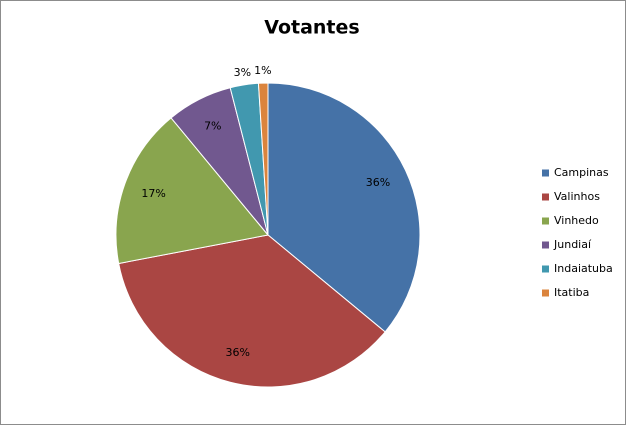  What do you see at coordinates (572, 244) in the screenshot?
I see `legend-label: Jundiaí` at bounding box center [572, 244].